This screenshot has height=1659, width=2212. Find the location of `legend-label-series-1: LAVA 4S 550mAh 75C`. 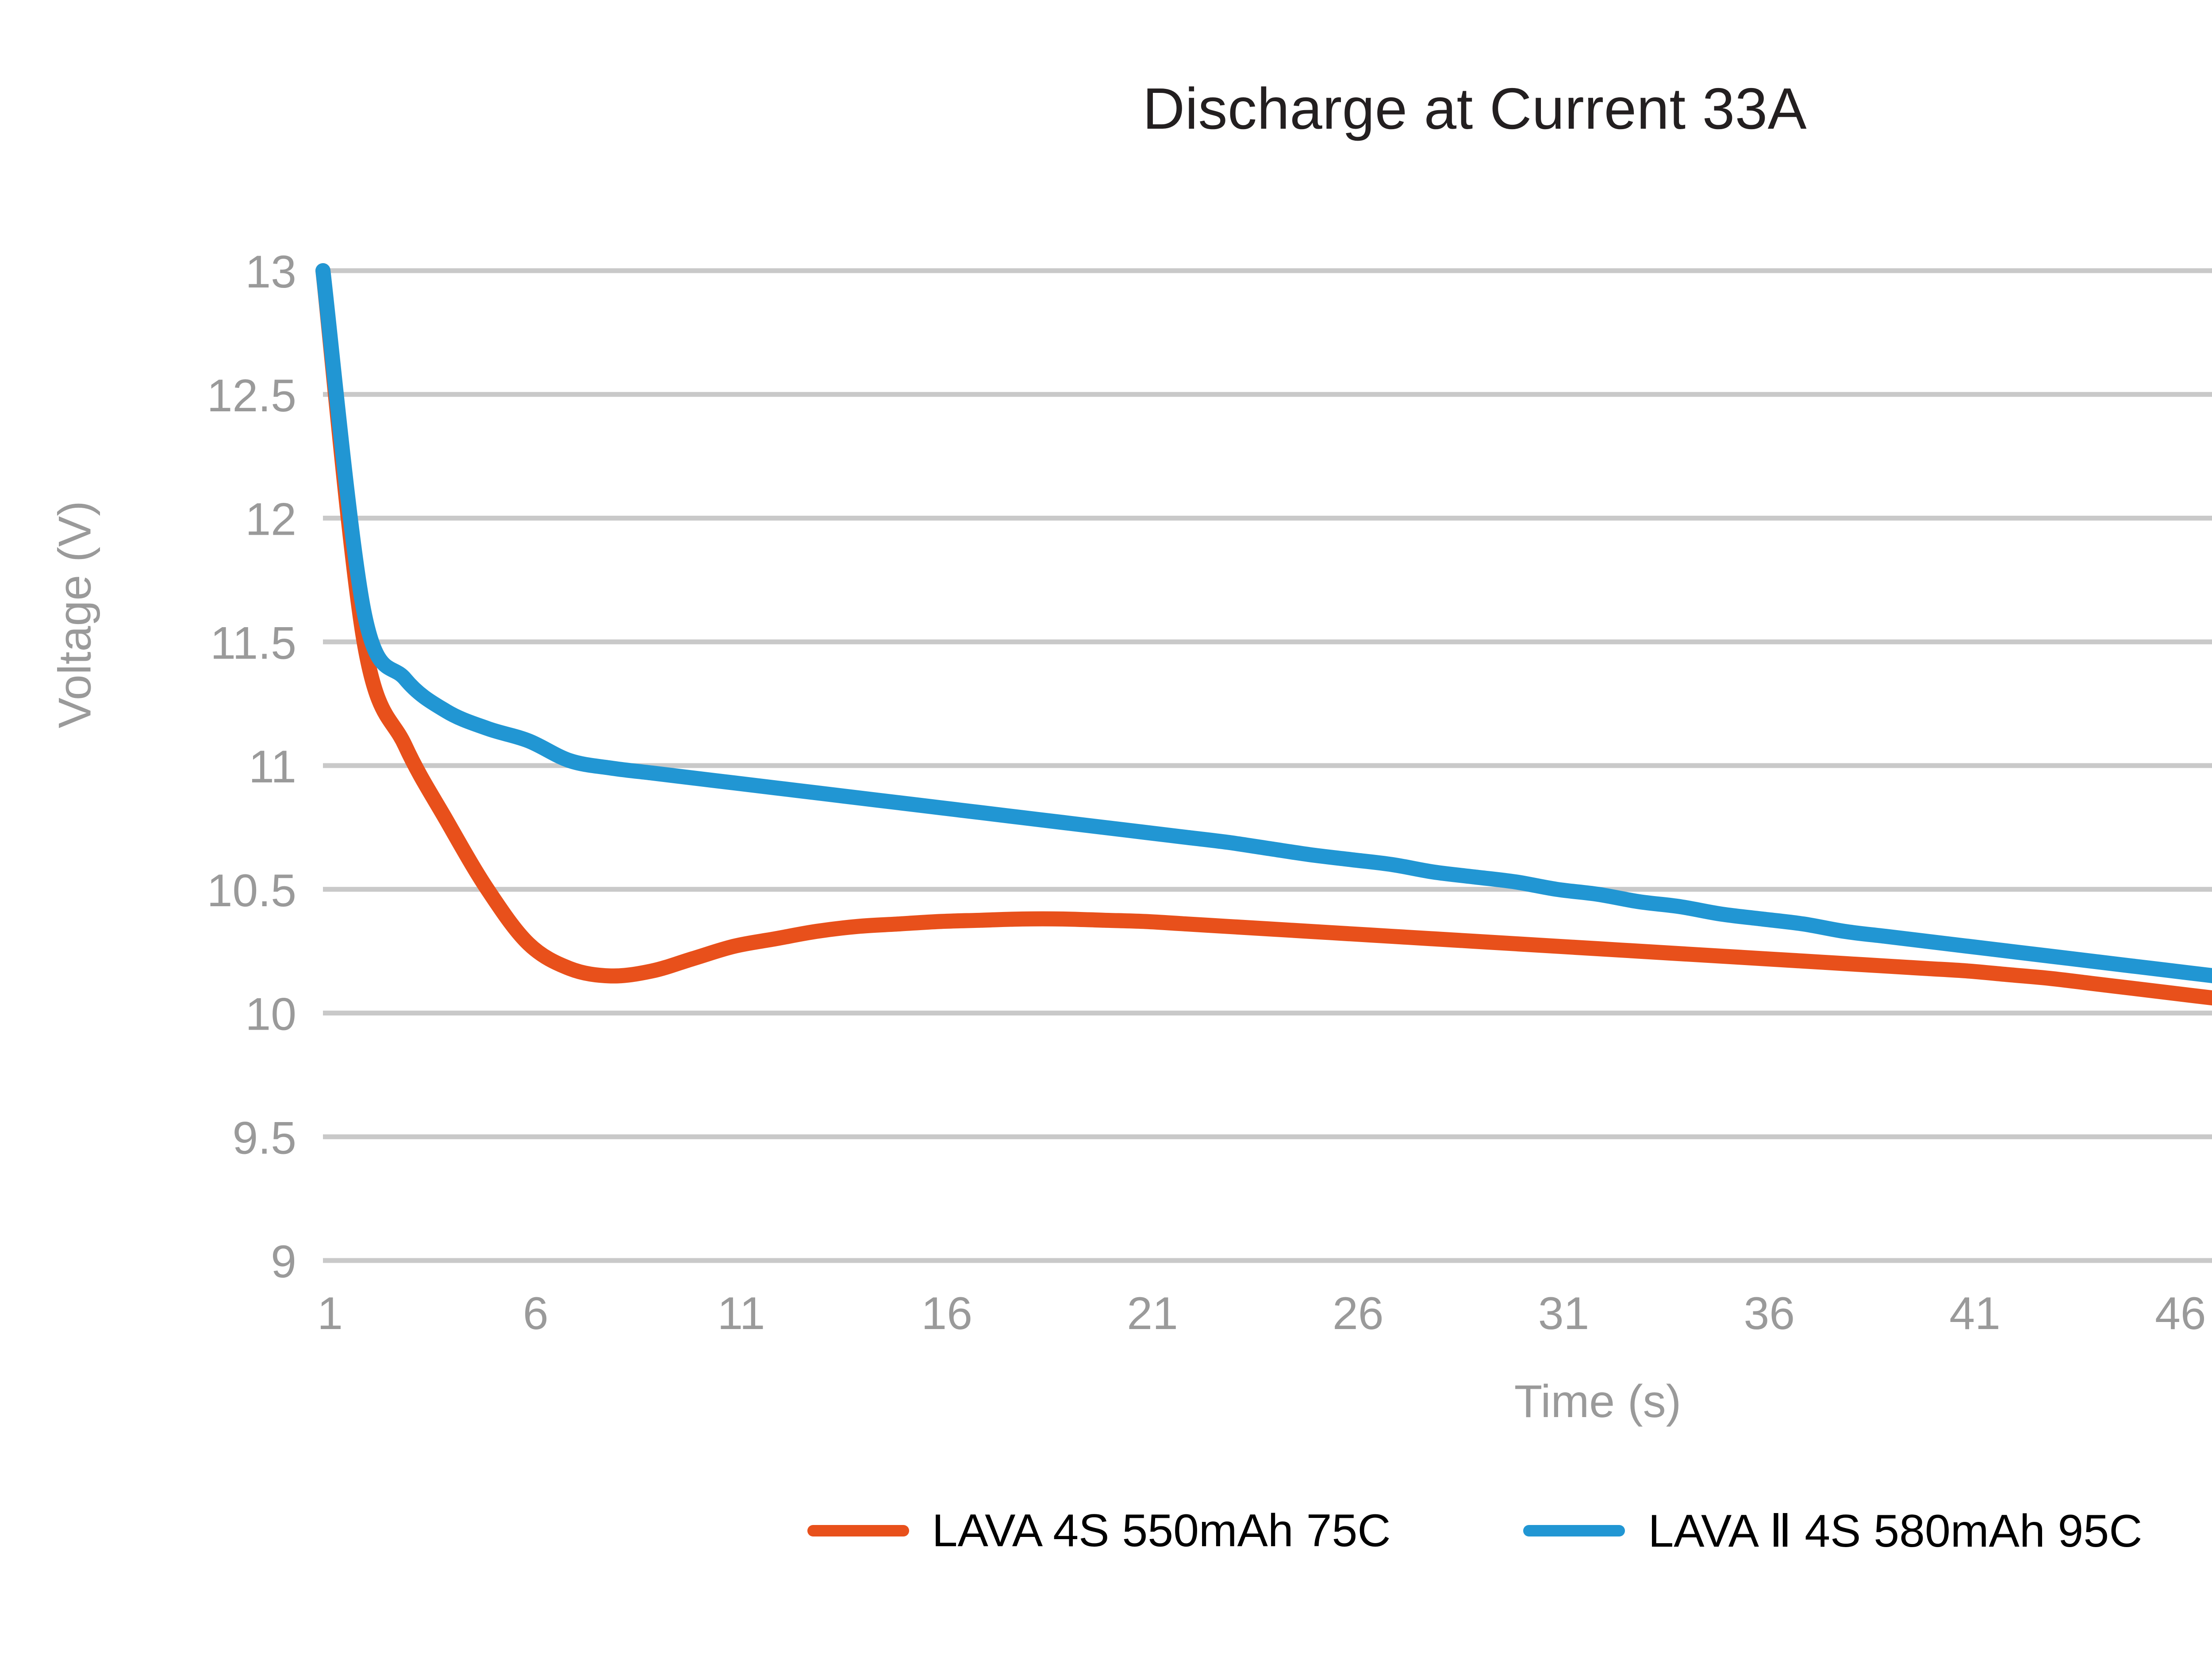

legend-label-series-1: LAVA 4S 550mAh 75C is located at coordinates (1161, 1530).